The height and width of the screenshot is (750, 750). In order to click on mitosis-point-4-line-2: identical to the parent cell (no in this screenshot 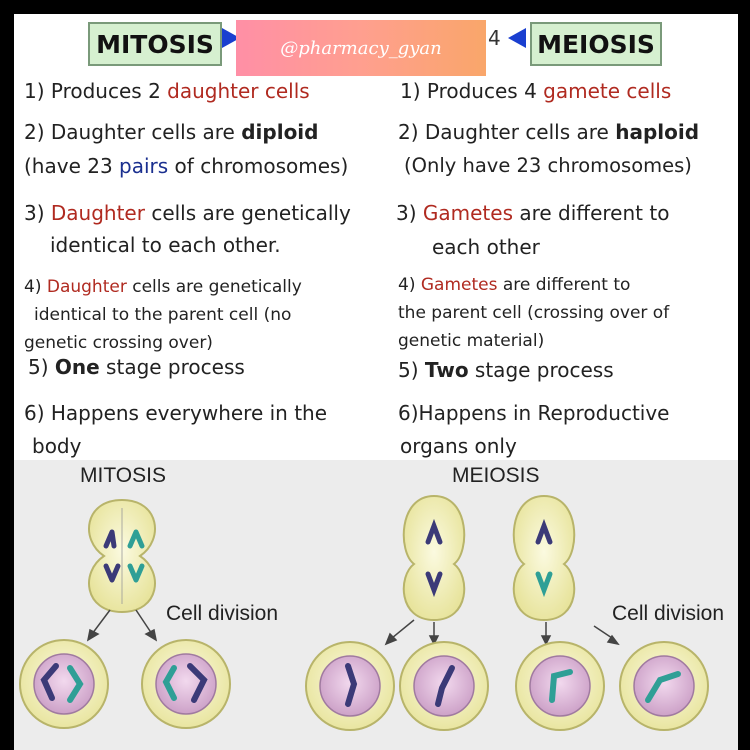, I will do `click(163, 315)`.